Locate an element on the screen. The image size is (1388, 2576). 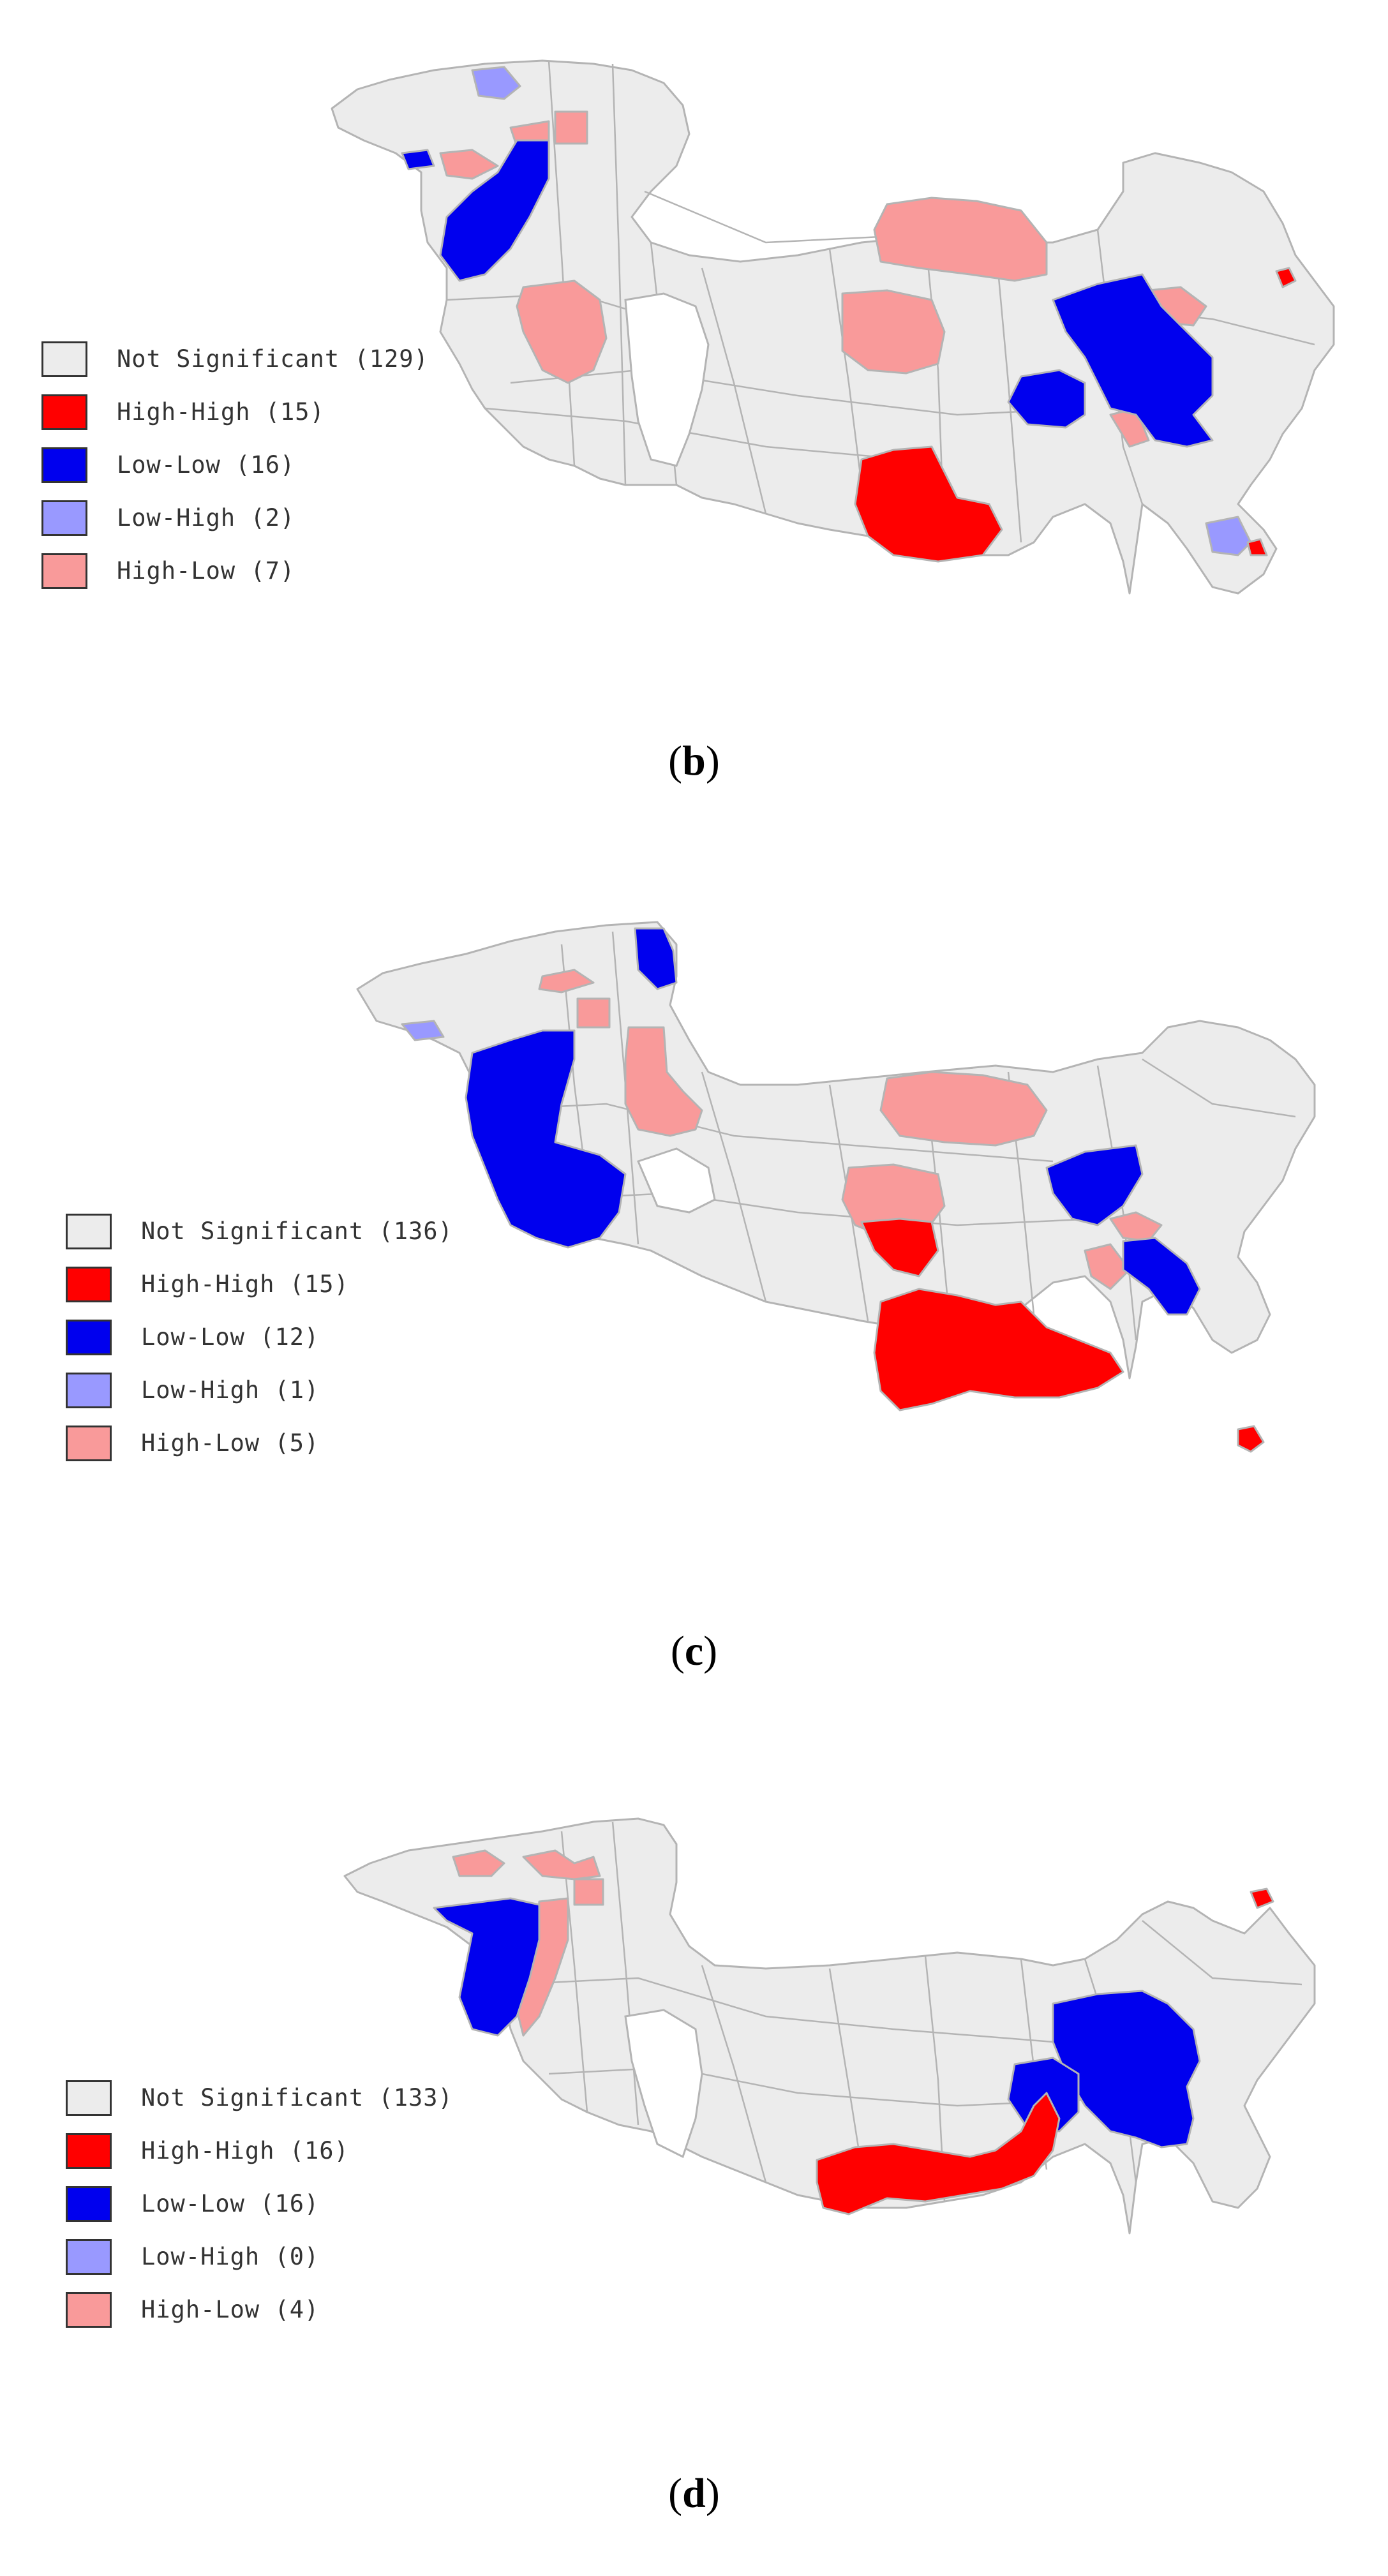
cluster-map-c is located at coordinates (836, 1187).